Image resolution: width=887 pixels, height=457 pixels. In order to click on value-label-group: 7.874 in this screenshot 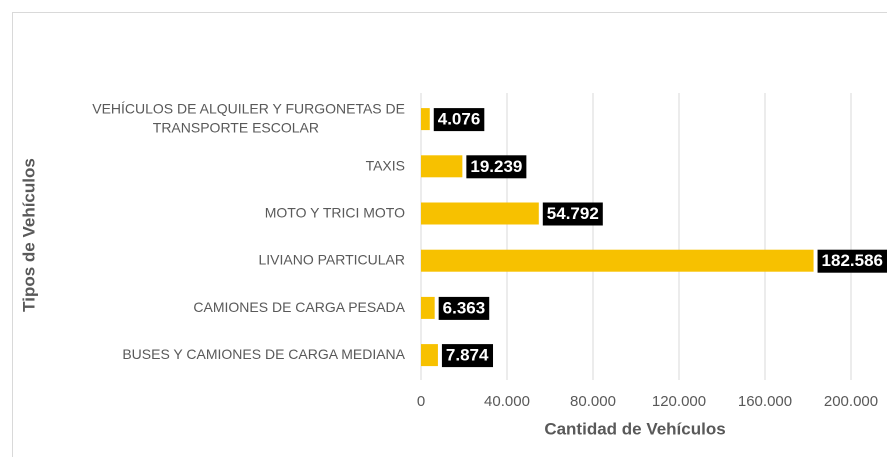, I will do `click(467, 356)`.